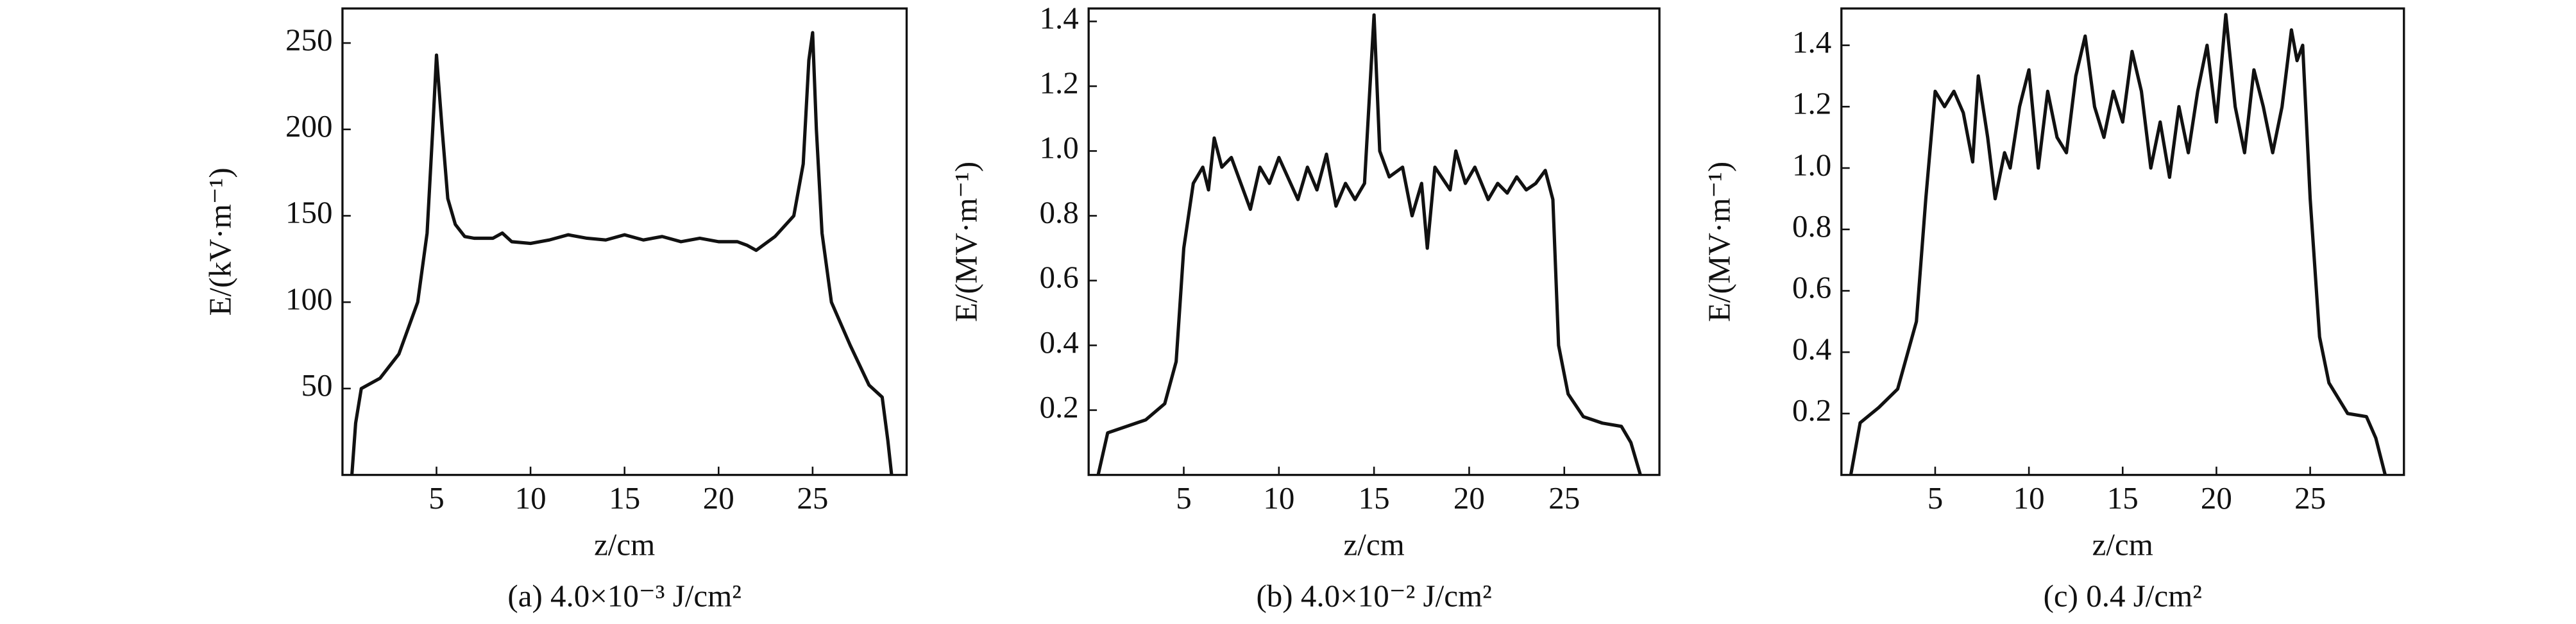 This screenshot has height=624, width=2576. Describe the element at coordinates (624, 595) in the screenshot. I see `caption: (a) 4.0×10⁻³ J/cm²` at that location.